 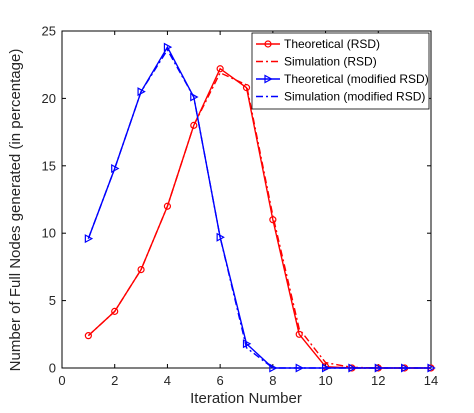 What do you see at coordinates (167, 380) in the screenshot?
I see `x-tick-label: 4` at bounding box center [167, 380].